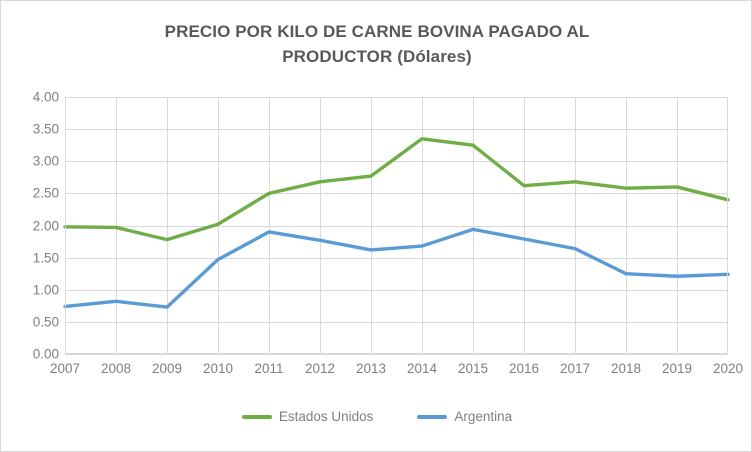  I want to click on x-axis-tick-label: 2012, so click(320, 368).